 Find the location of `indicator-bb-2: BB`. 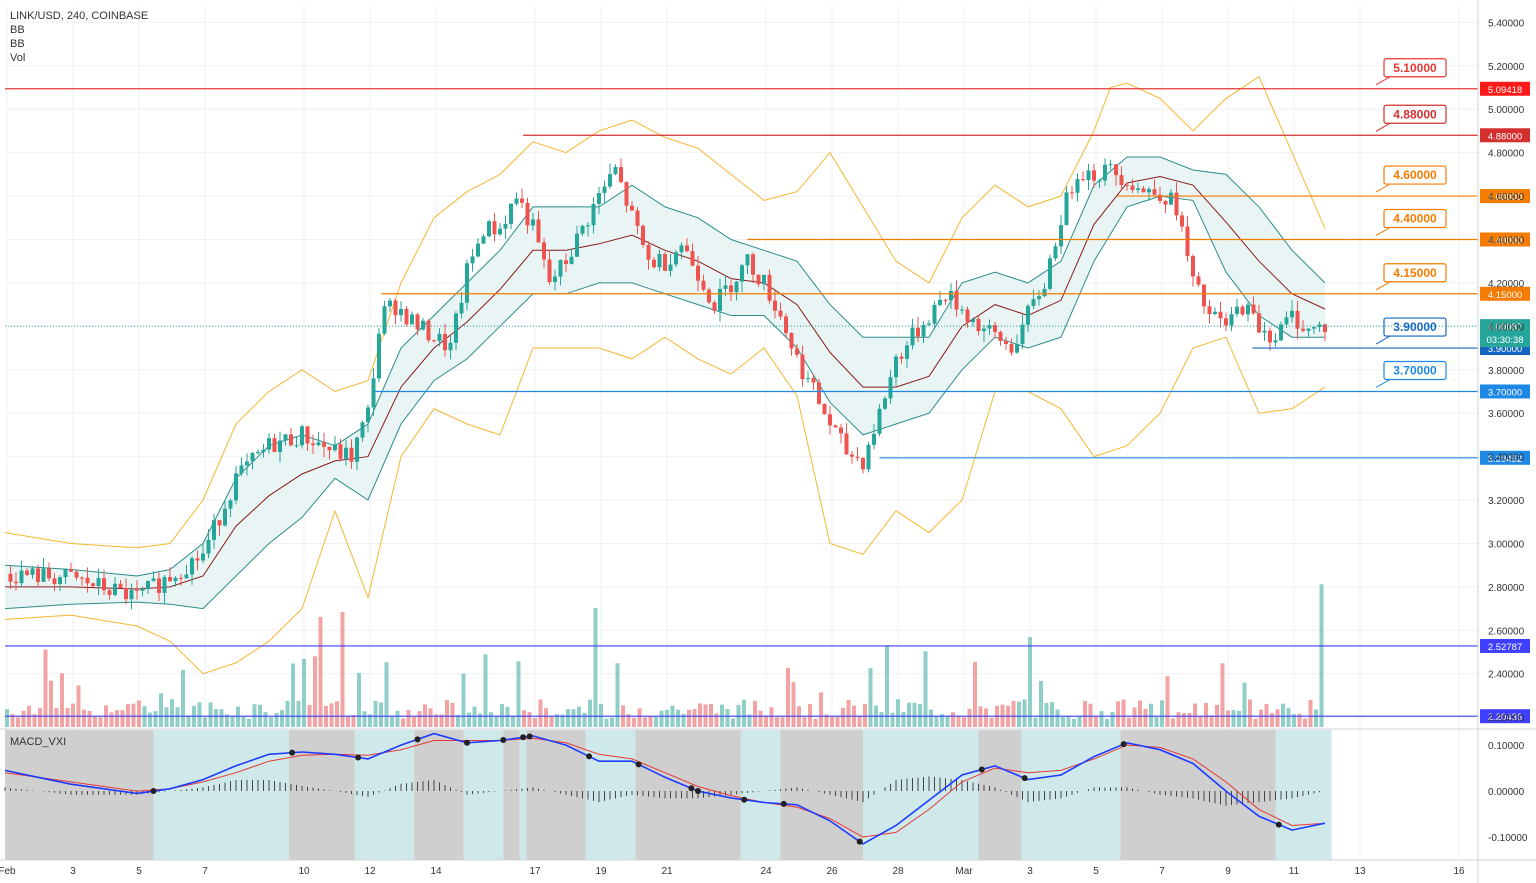

indicator-bb-2: BB is located at coordinates (17, 44).